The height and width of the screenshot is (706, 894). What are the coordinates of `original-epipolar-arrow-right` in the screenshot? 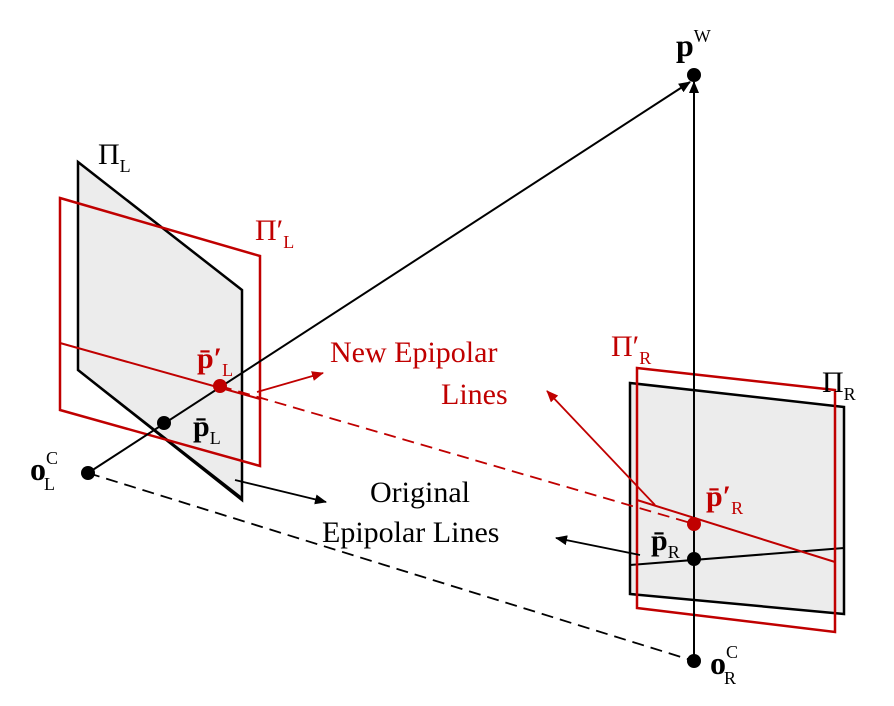 It's located at (598, 545).